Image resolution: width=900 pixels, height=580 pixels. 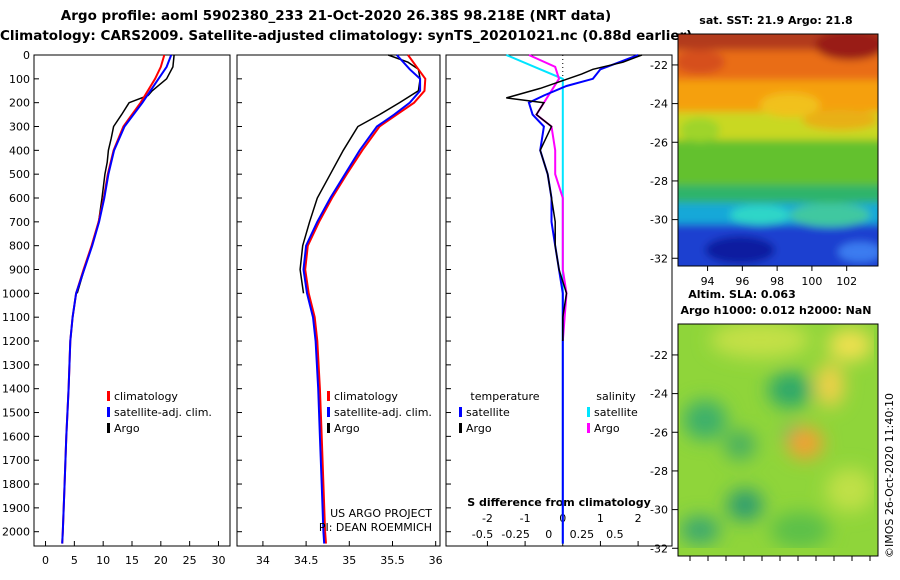 I want to click on sal-legend-argo-label: Argo, so click(x=347, y=428).